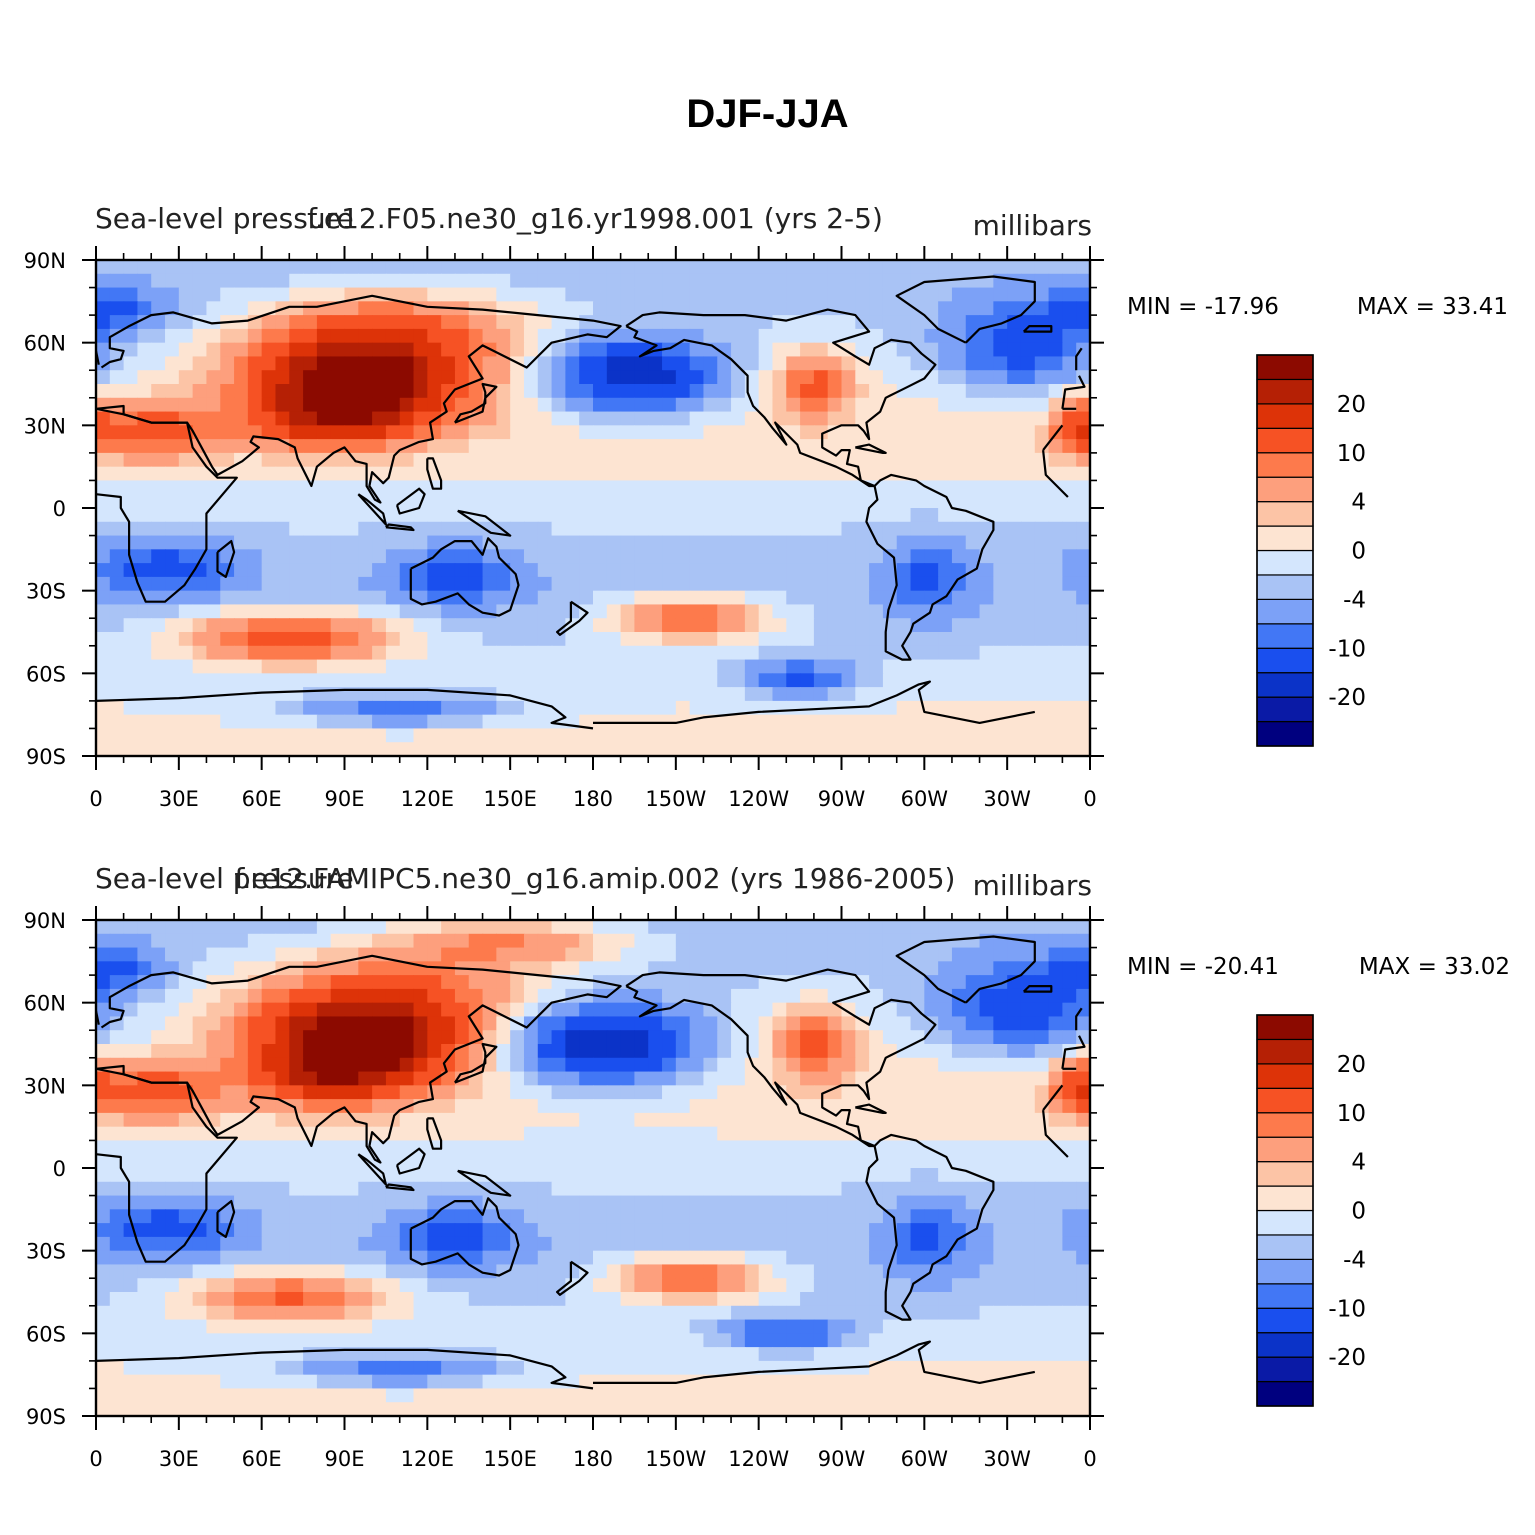  What do you see at coordinates (345, 799) in the screenshot?
I see `x-tick-label: 90E` at bounding box center [345, 799].